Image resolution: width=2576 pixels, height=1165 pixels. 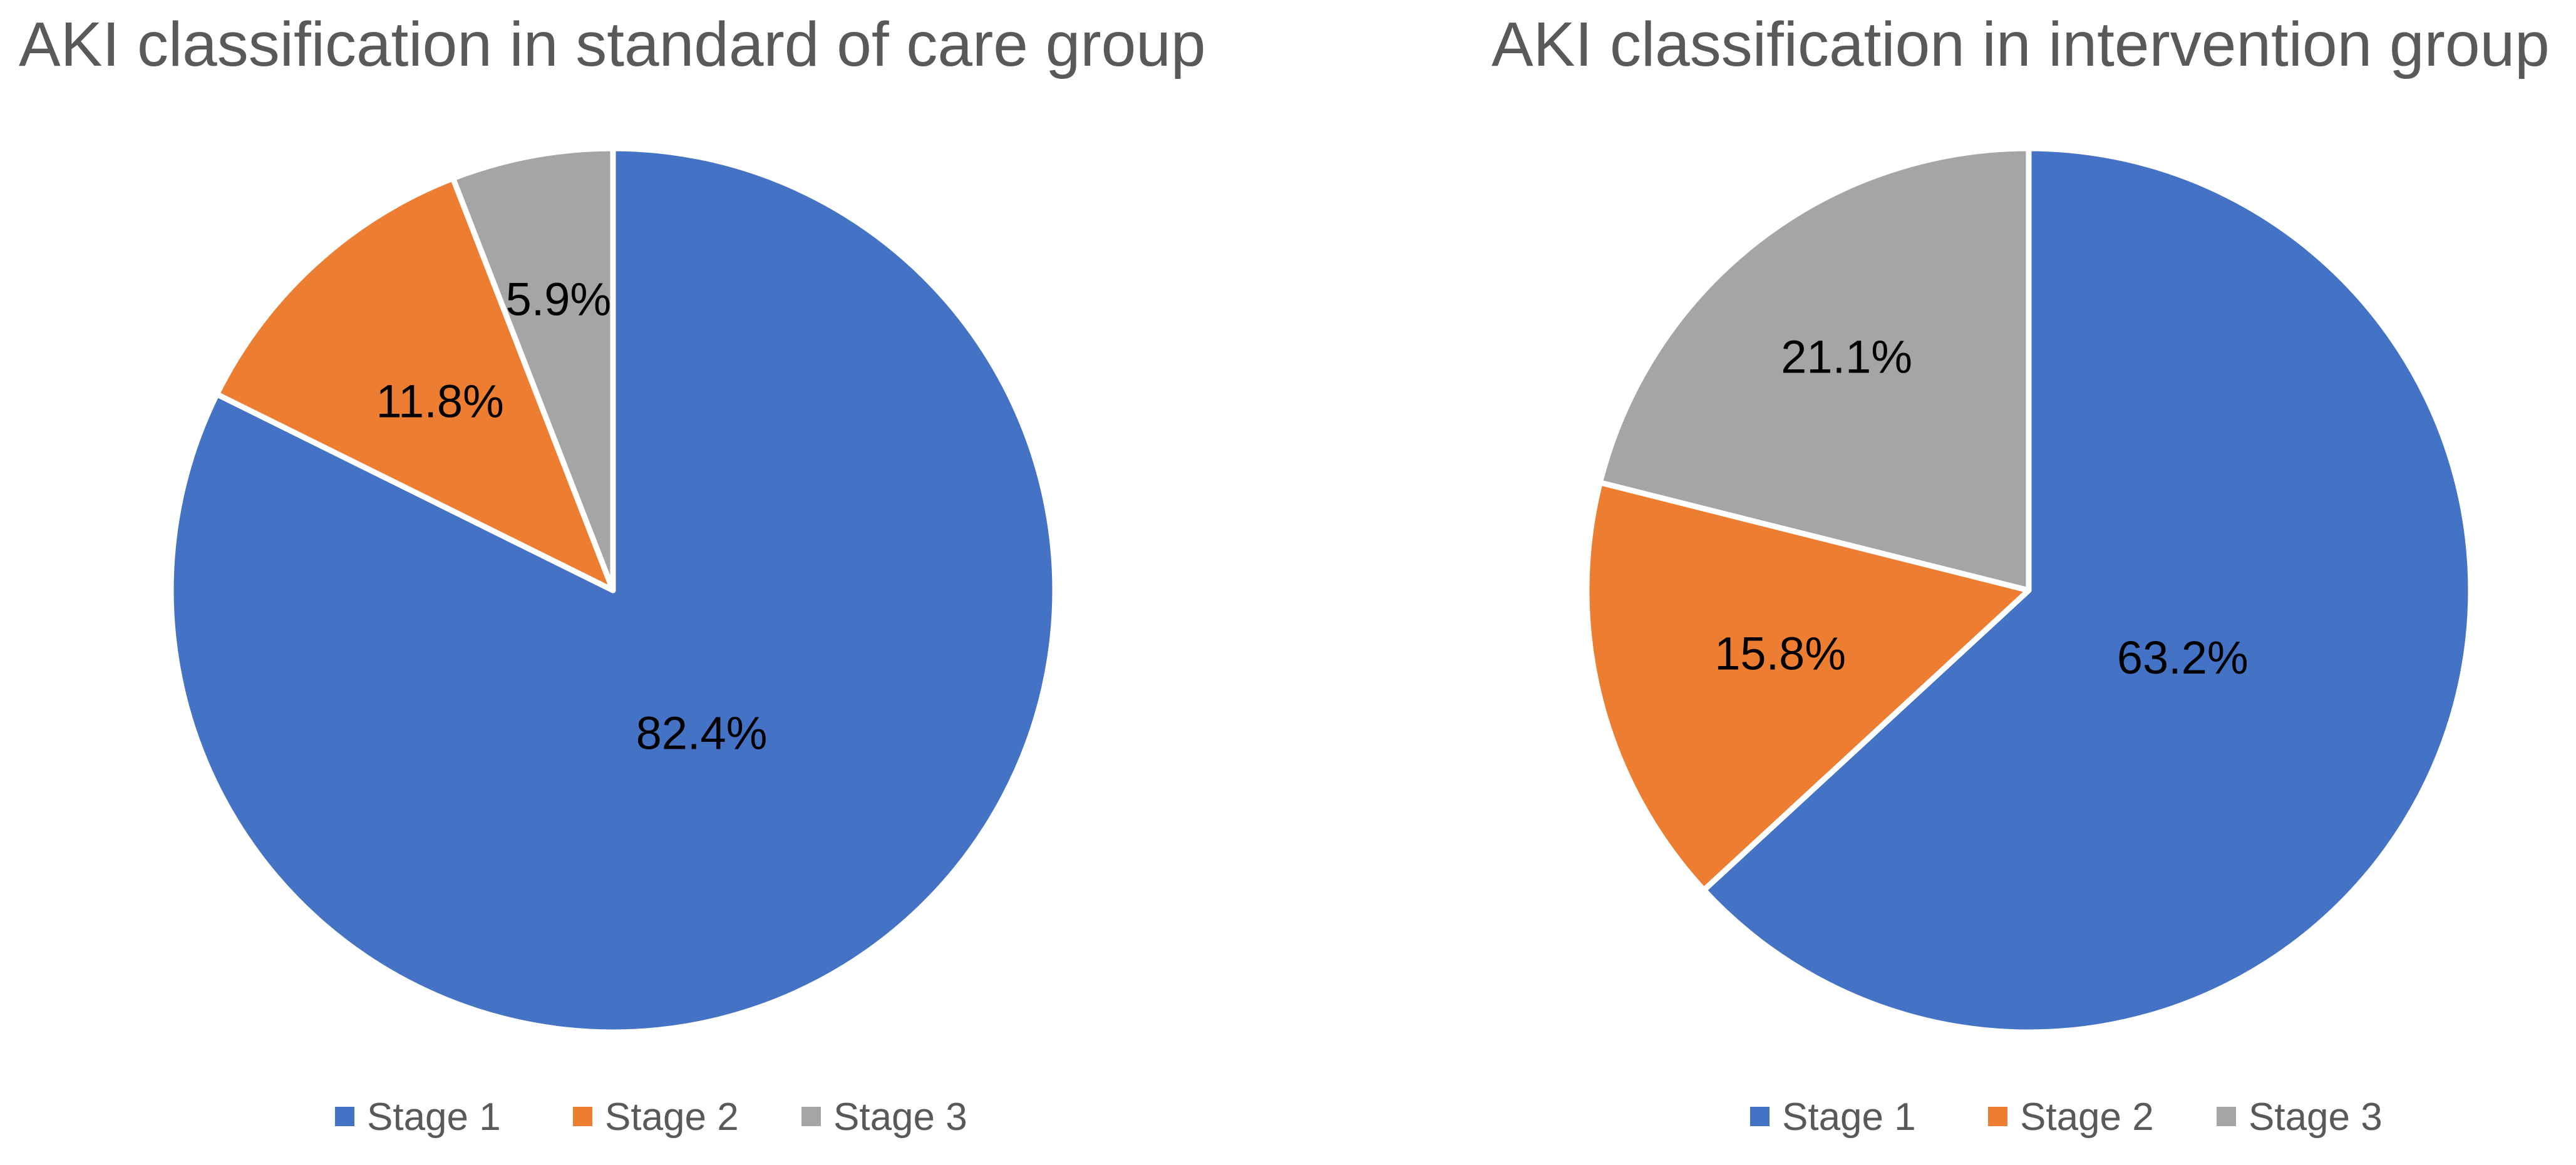 What do you see at coordinates (559, 300) in the screenshot?
I see `data-label-stage-3: 5.9%` at bounding box center [559, 300].